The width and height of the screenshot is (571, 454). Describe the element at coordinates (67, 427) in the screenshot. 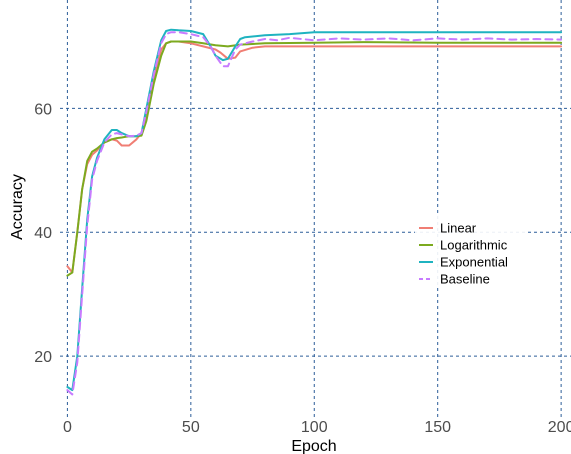

I see `x-tick-label: 0` at that location.